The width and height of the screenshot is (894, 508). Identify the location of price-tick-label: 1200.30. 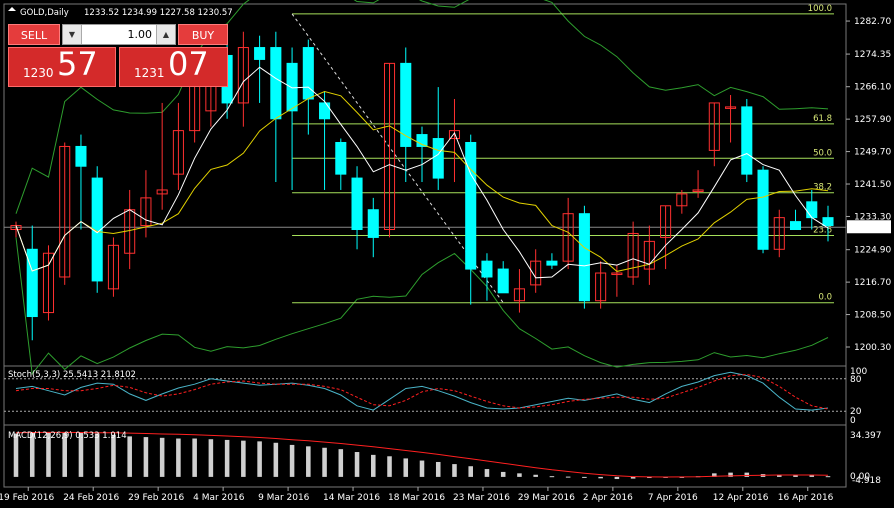
(872, 348).